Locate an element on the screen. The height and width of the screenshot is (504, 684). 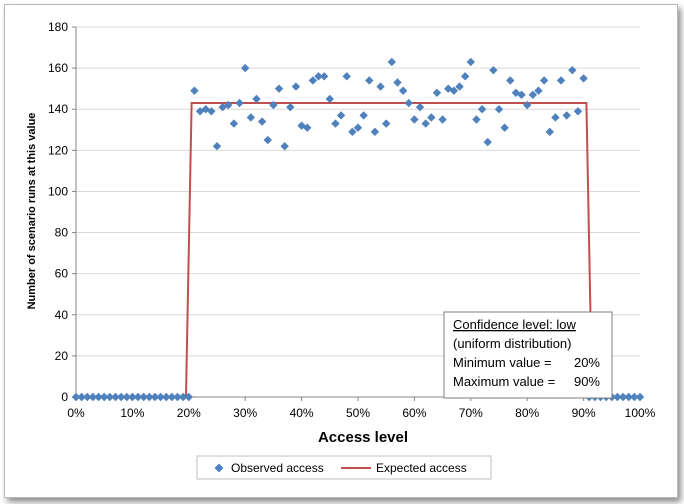
x-axis-label: Access level is located at coordinates (363, 437).